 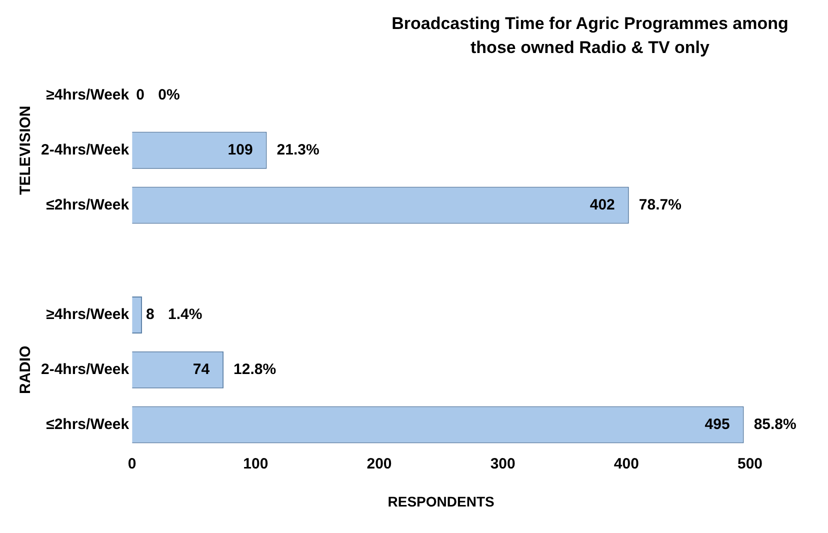 I want to click on text: TELEVISION, so click(x=25, y=150).